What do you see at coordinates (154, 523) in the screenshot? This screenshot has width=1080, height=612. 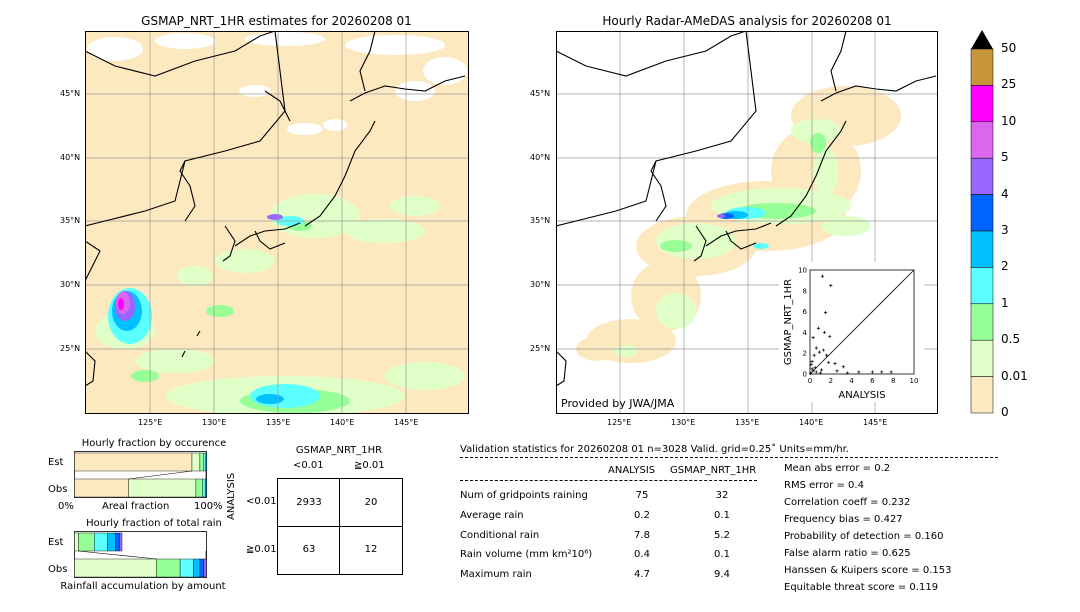 I see `totalrain-title: Hourly fraction of total rain` at bounding box center [154, 523].